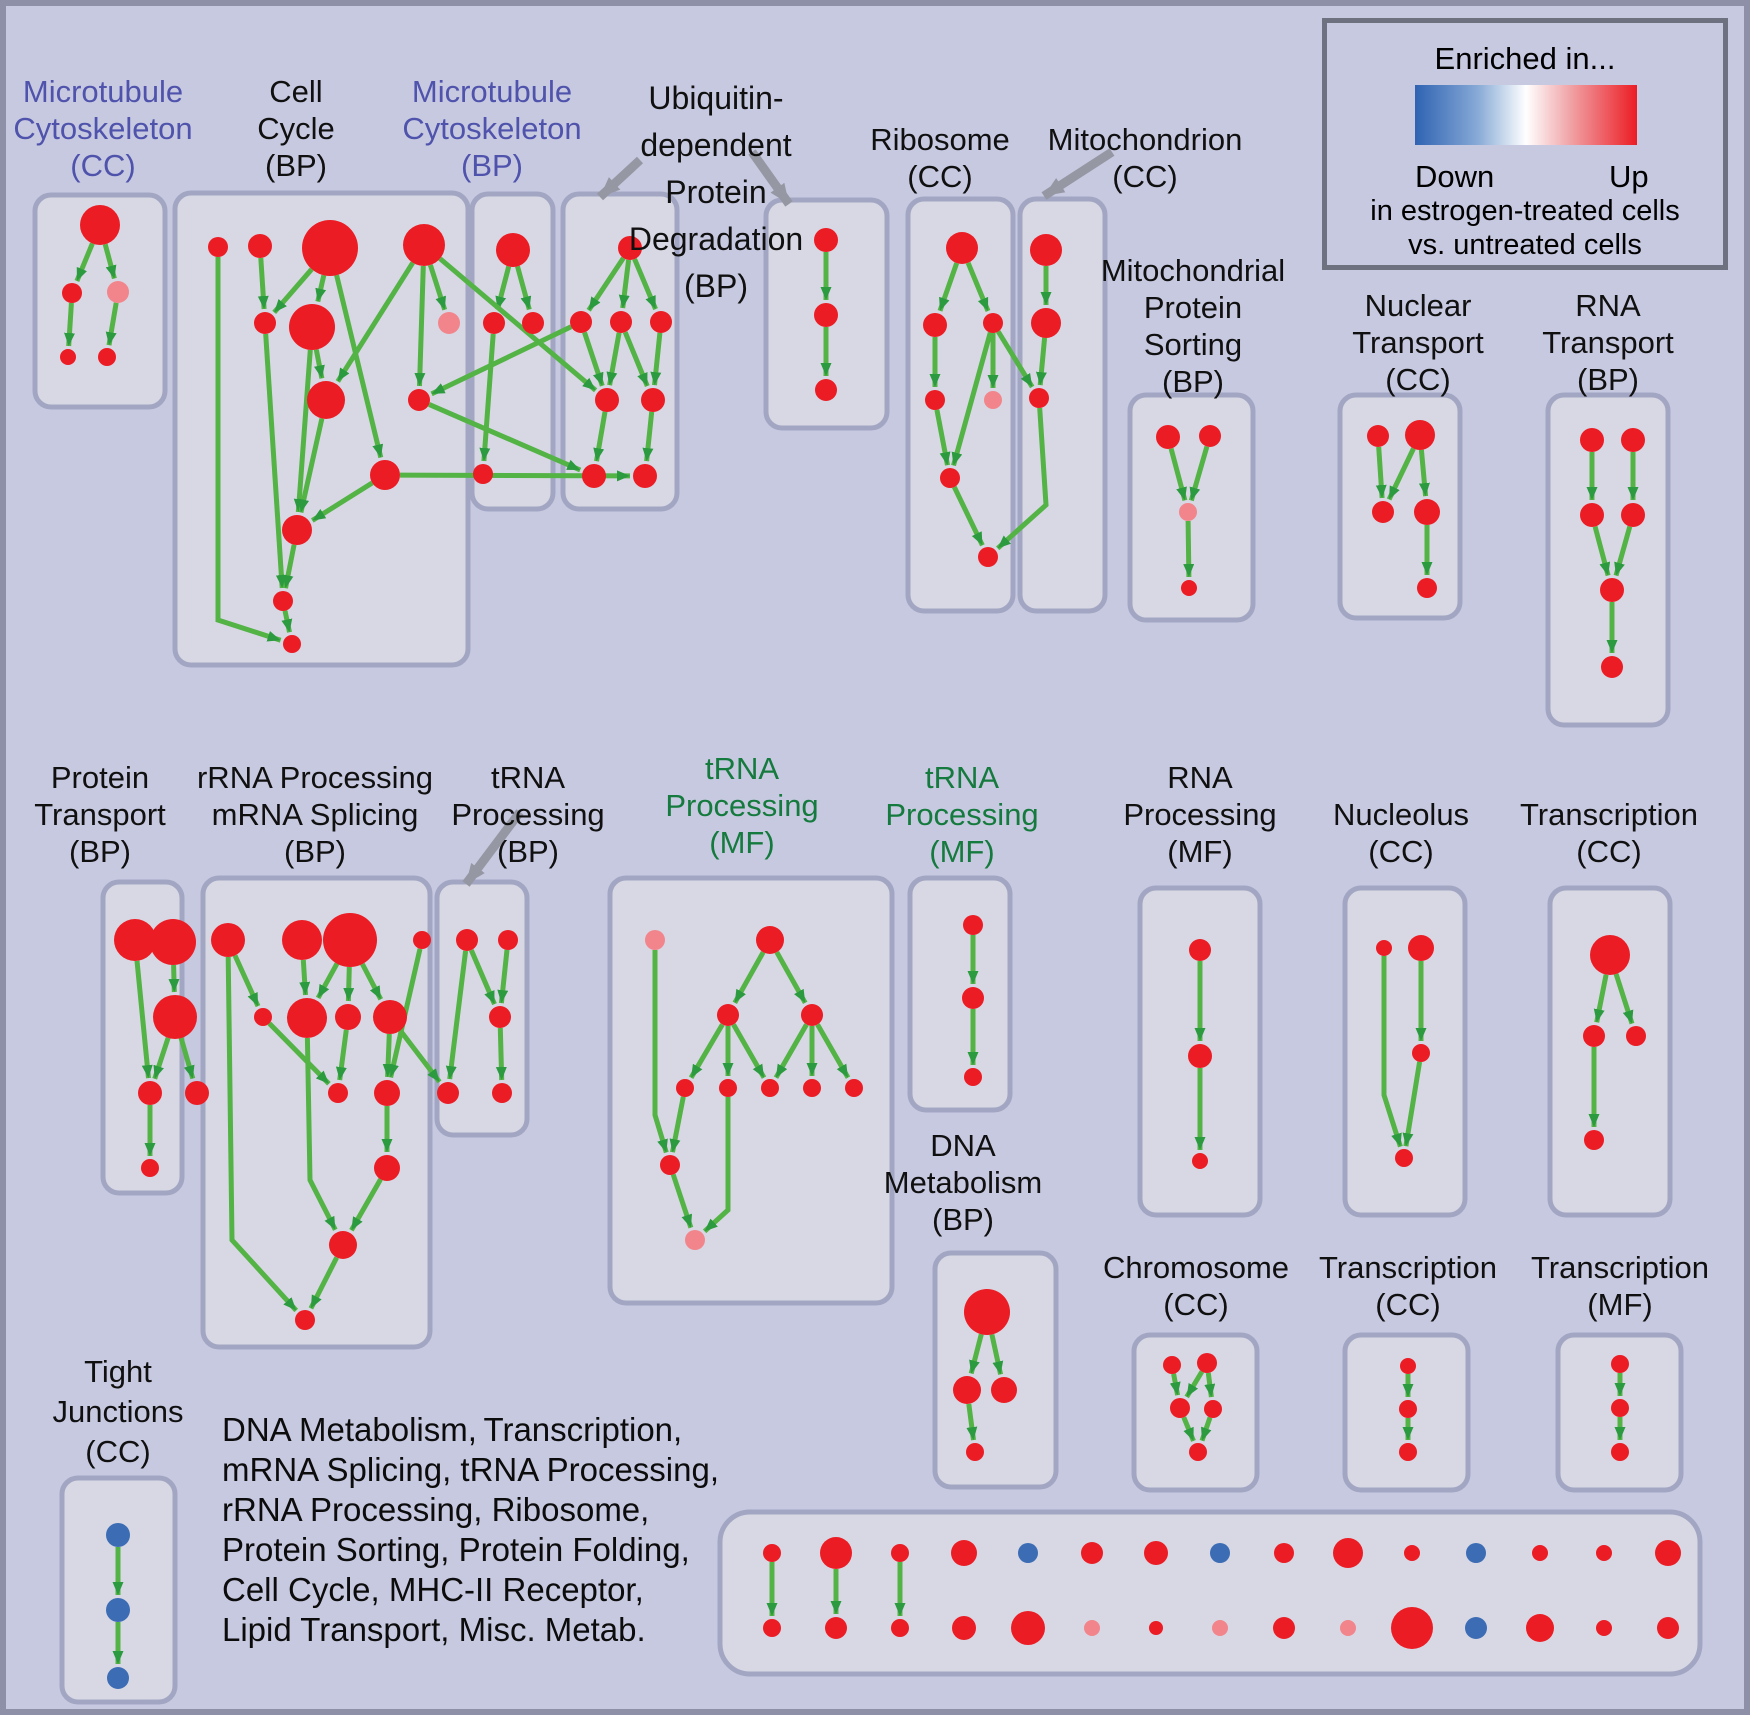 The height and width of the screenshot is (1715, 1750). What do you see at coordinates (963, 1145) in the screenshot?
I see `label-line: DNA` at bounding box center [963, 1145].